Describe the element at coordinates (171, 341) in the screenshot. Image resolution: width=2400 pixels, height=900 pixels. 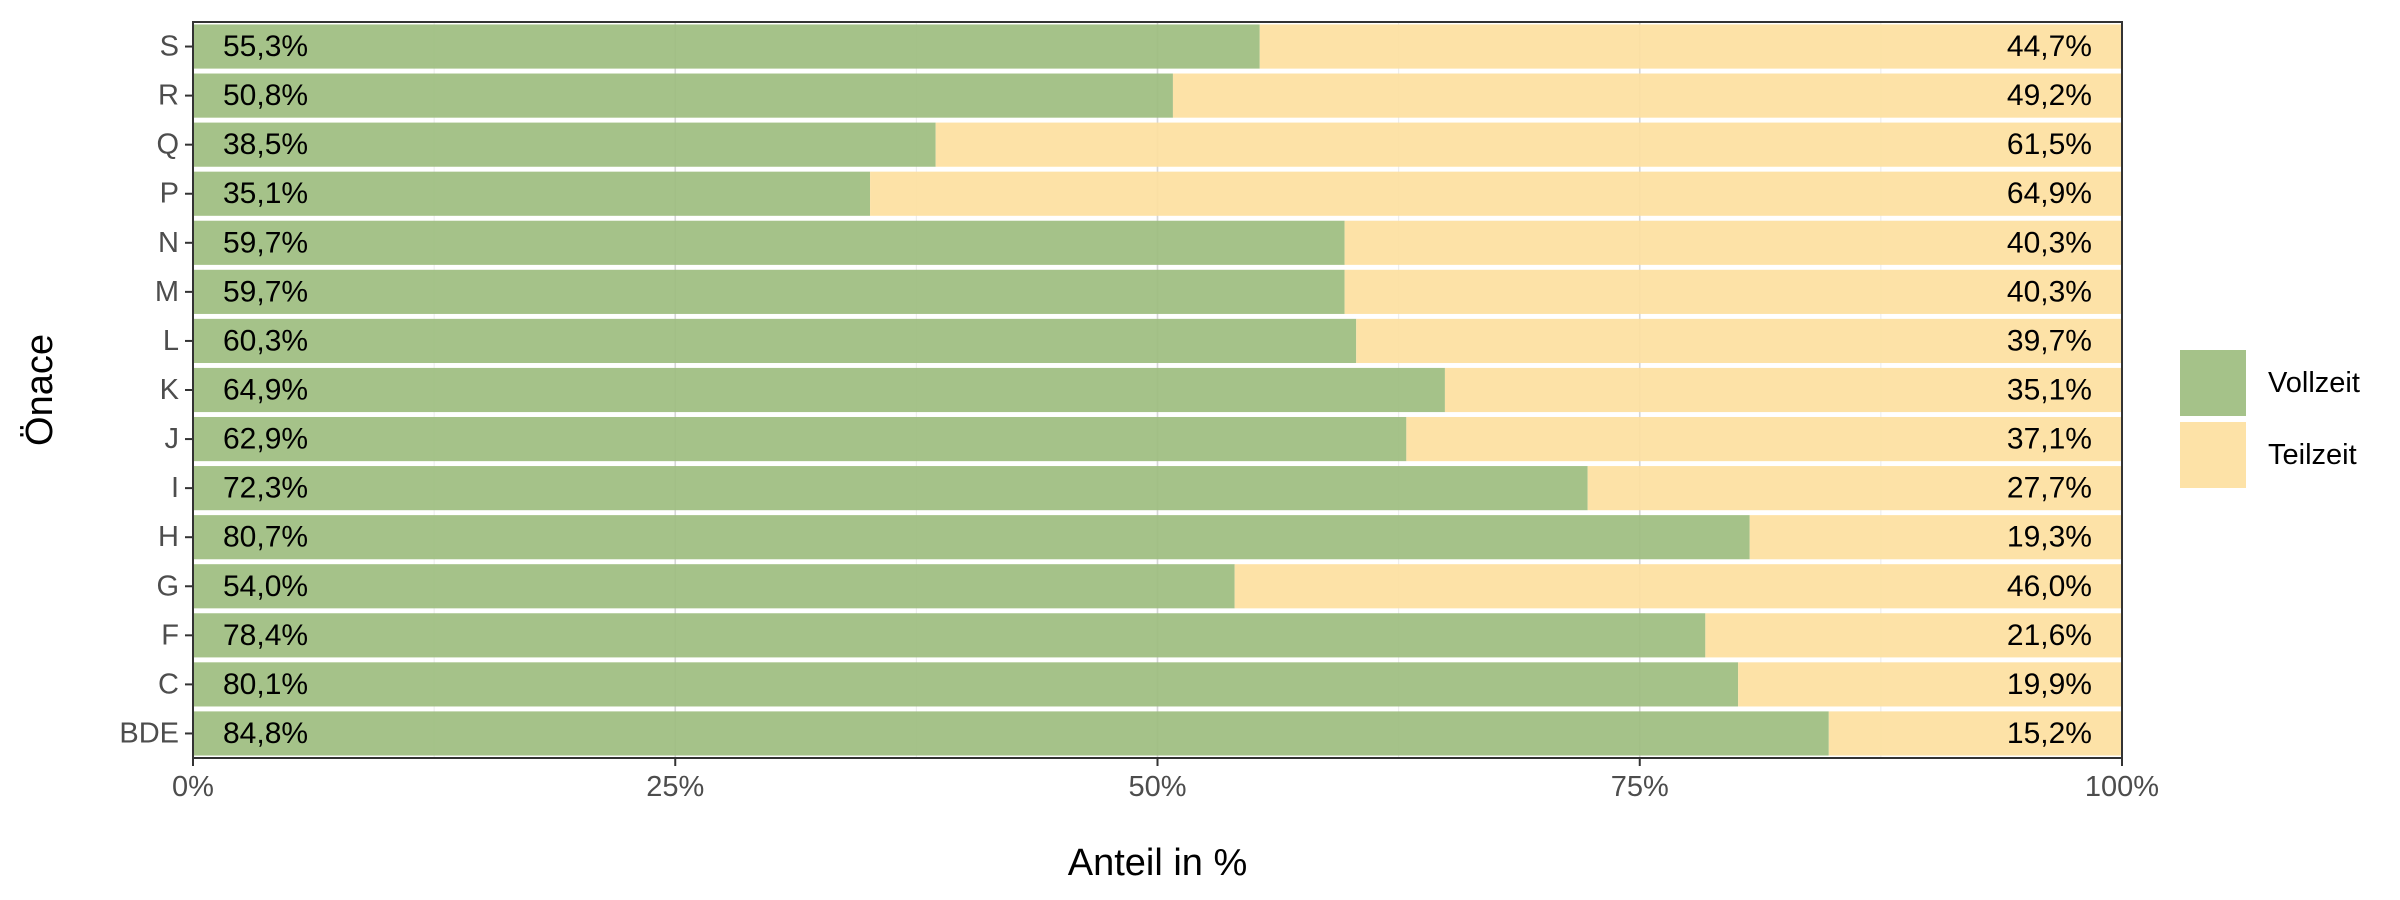
I see `y-tick-label-l: L` at that location.